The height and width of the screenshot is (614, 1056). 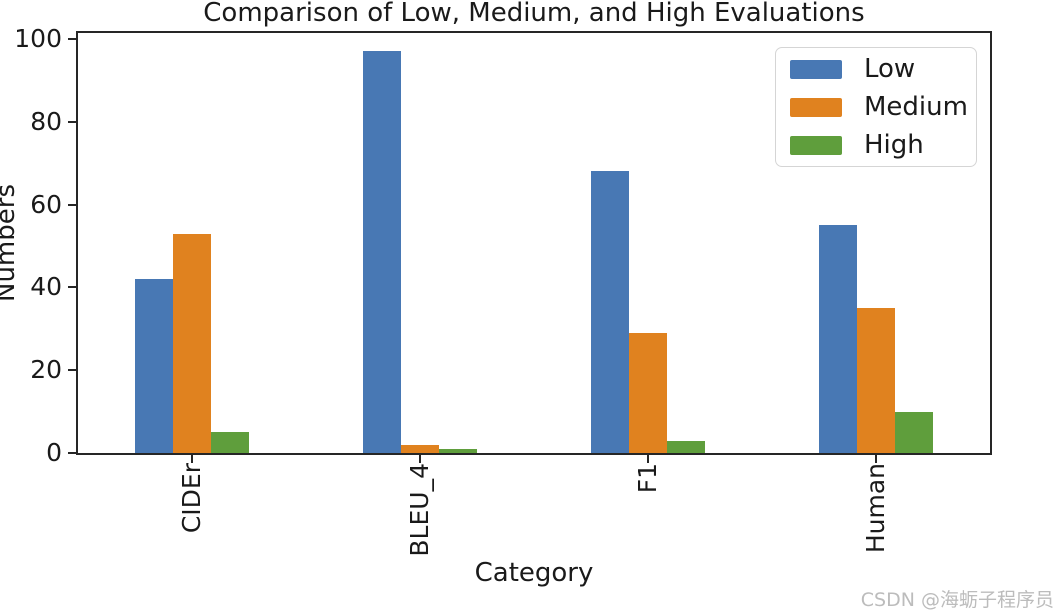 What do you see at coordinates (890, 68) in the screenshot?
I see `legend-label: Low` at bounding box center [890, 68].